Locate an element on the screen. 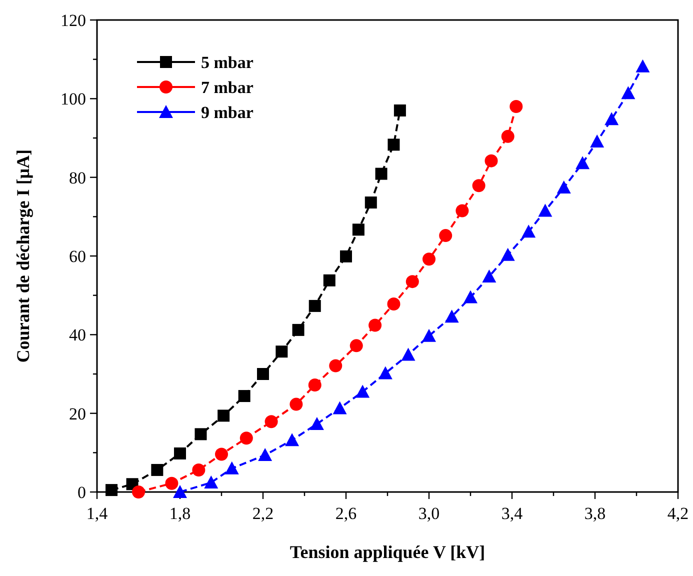 This screenshot has width=693, height=576. legend-label: 5 mbar is located at coordinates (227, 62).